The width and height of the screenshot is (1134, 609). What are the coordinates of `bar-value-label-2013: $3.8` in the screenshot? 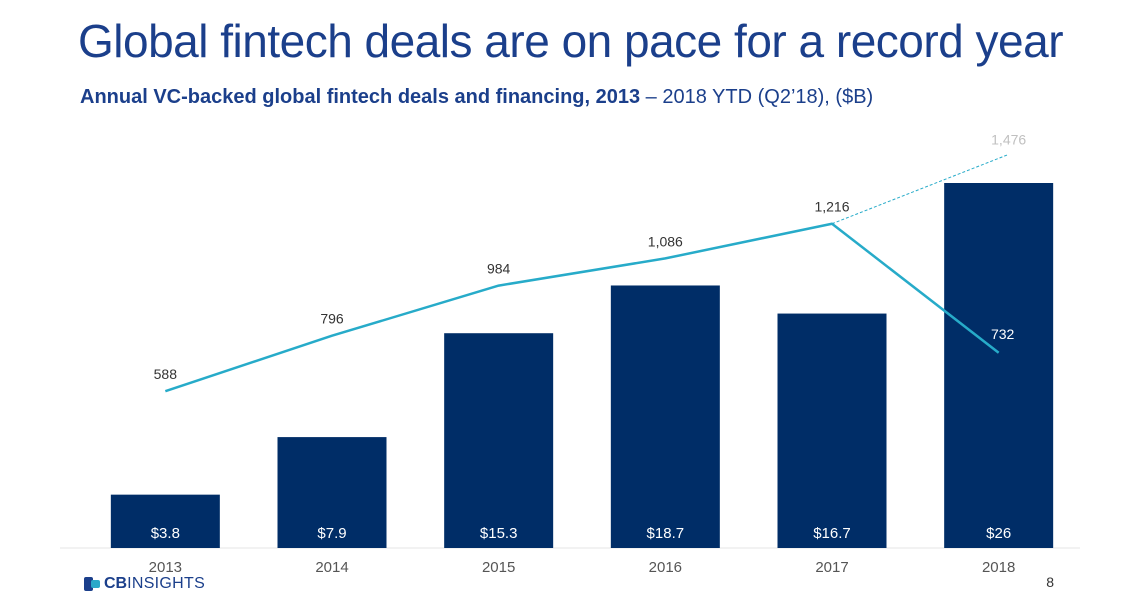 It's located at (165, 533).